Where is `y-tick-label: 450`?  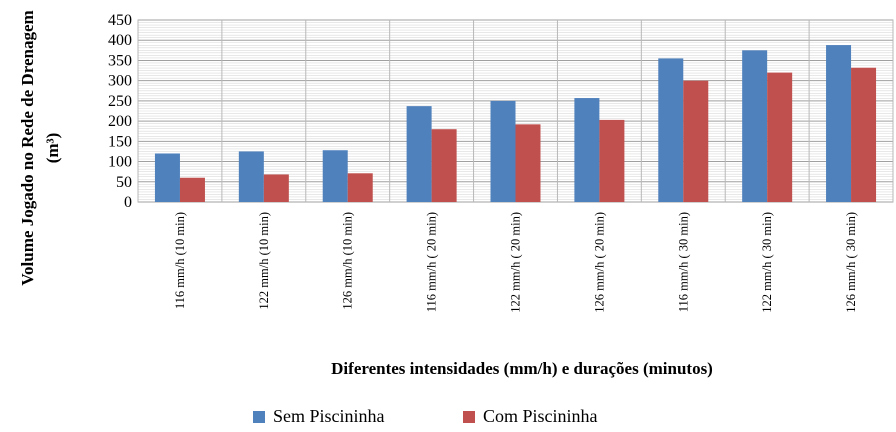
y-tick-label: 450 is located at coordinates (120, 20).